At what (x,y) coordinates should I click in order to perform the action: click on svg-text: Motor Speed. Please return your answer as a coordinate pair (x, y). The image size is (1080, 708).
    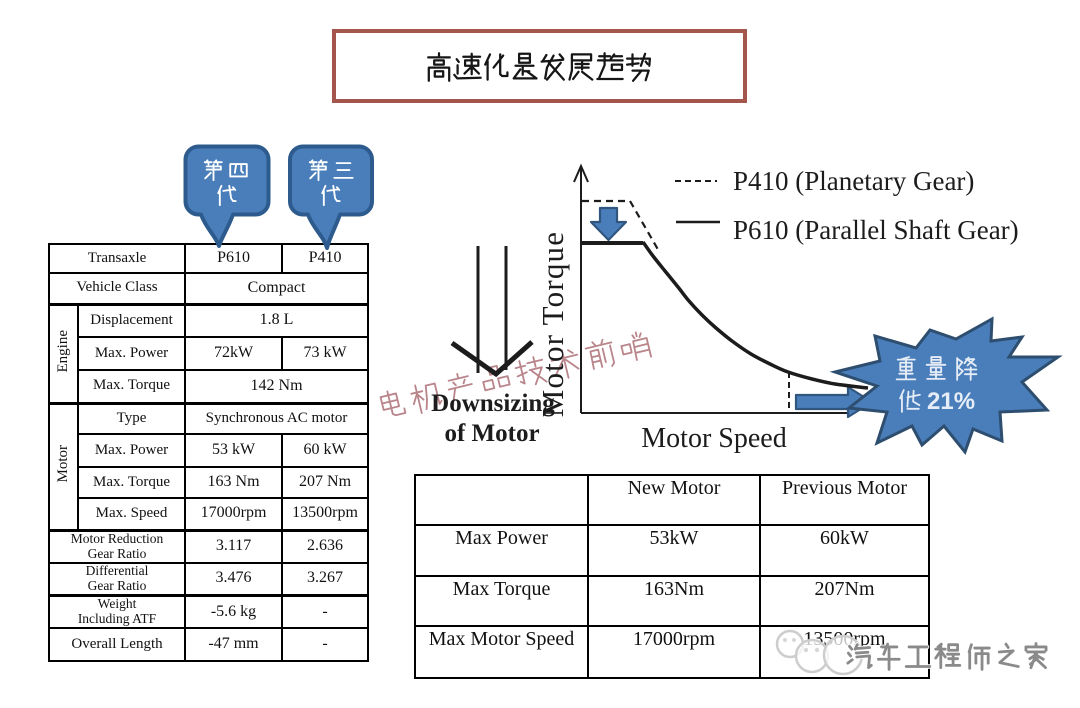
    Looking at the image, I should click on (713, 438).